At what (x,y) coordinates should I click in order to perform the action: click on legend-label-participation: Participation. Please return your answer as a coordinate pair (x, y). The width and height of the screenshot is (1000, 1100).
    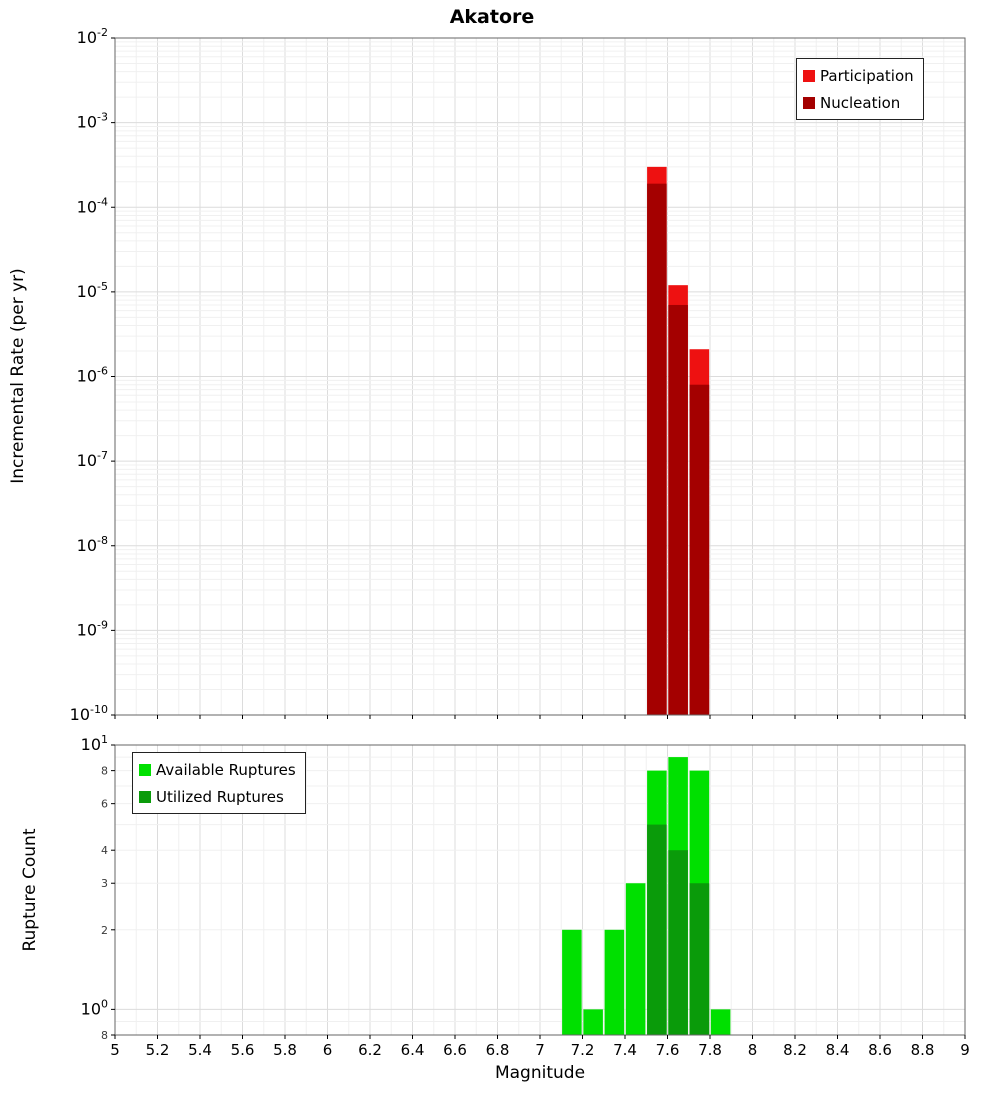
    Looking at the image, I should click on (867, 75).